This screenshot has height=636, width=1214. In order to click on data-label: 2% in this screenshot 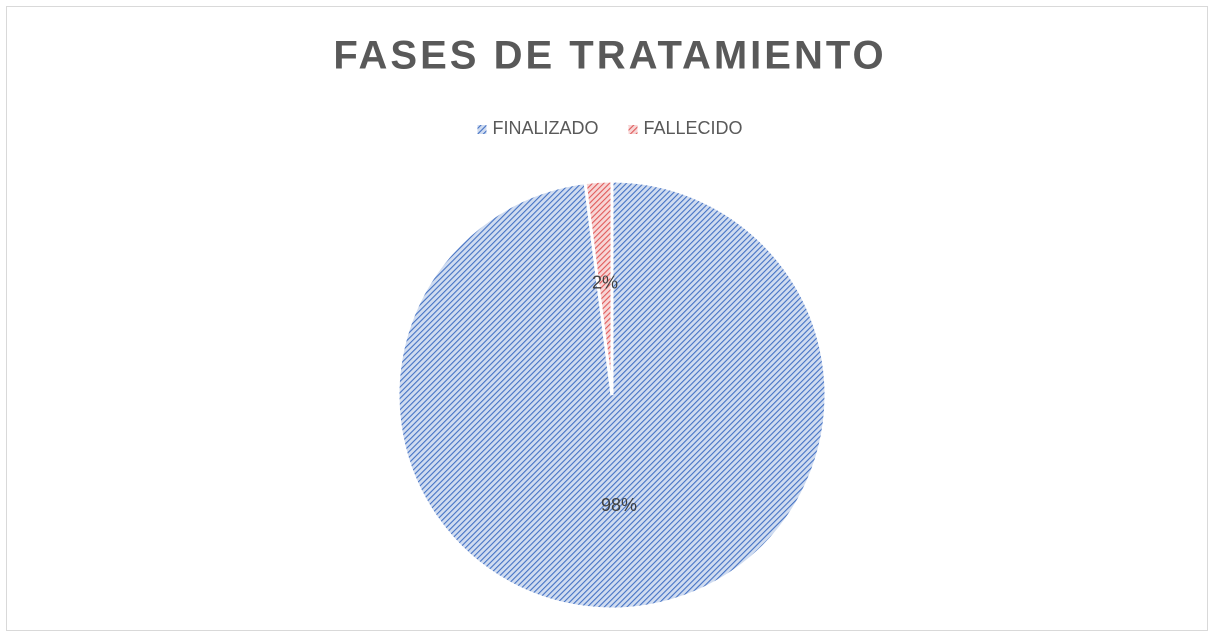, I will do `click(605, 283)`.